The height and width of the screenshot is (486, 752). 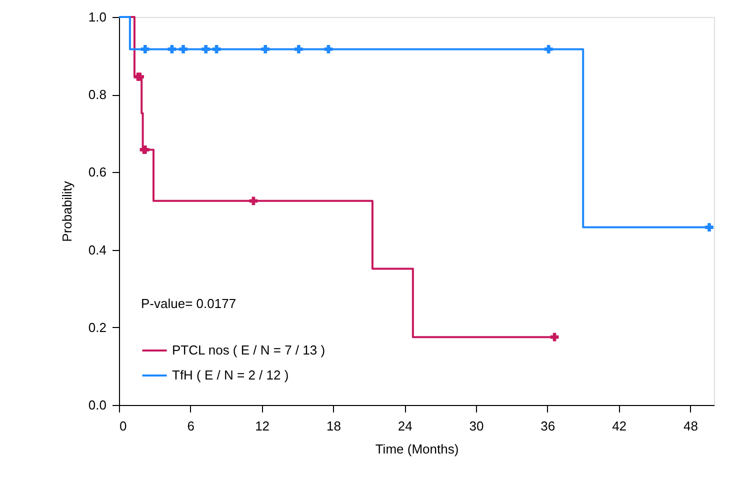 I want to click on x-tick-label: 30, so click(x=476, y=426).